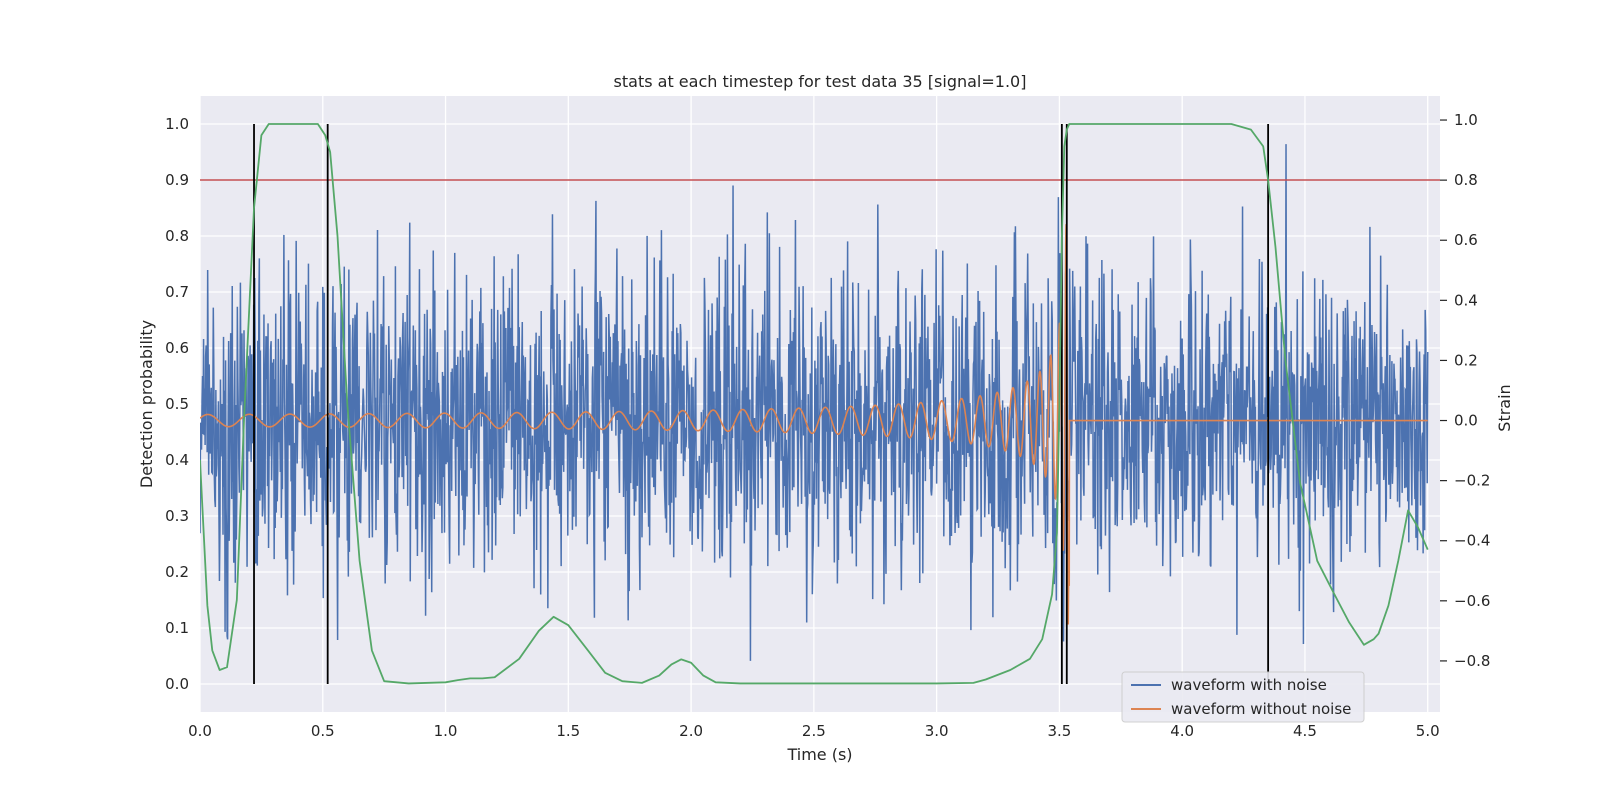 The width and height of the screenshot is (1600, 800). Describe the element at coordinates (177, 292) in the screenshot. I see `y-tick-label-7: 0.7` at that location.